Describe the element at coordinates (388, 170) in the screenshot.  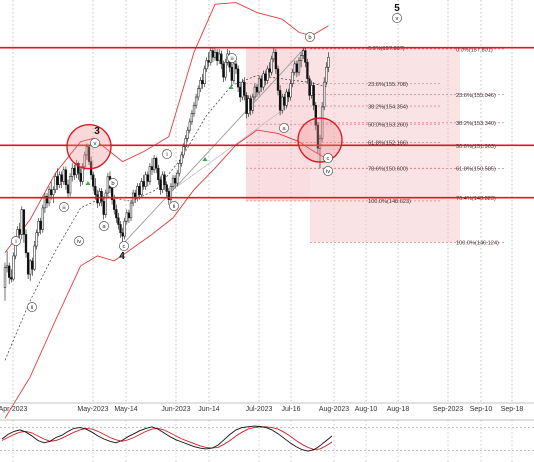
I see `fib-level-label: 78.6%(150.600)` at that location.